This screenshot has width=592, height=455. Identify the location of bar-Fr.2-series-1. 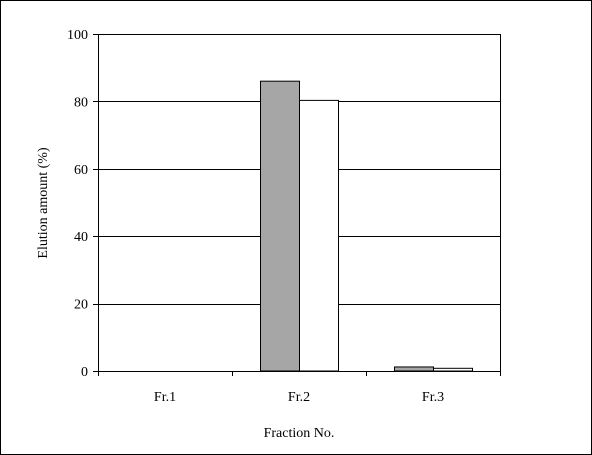
(280, 226).